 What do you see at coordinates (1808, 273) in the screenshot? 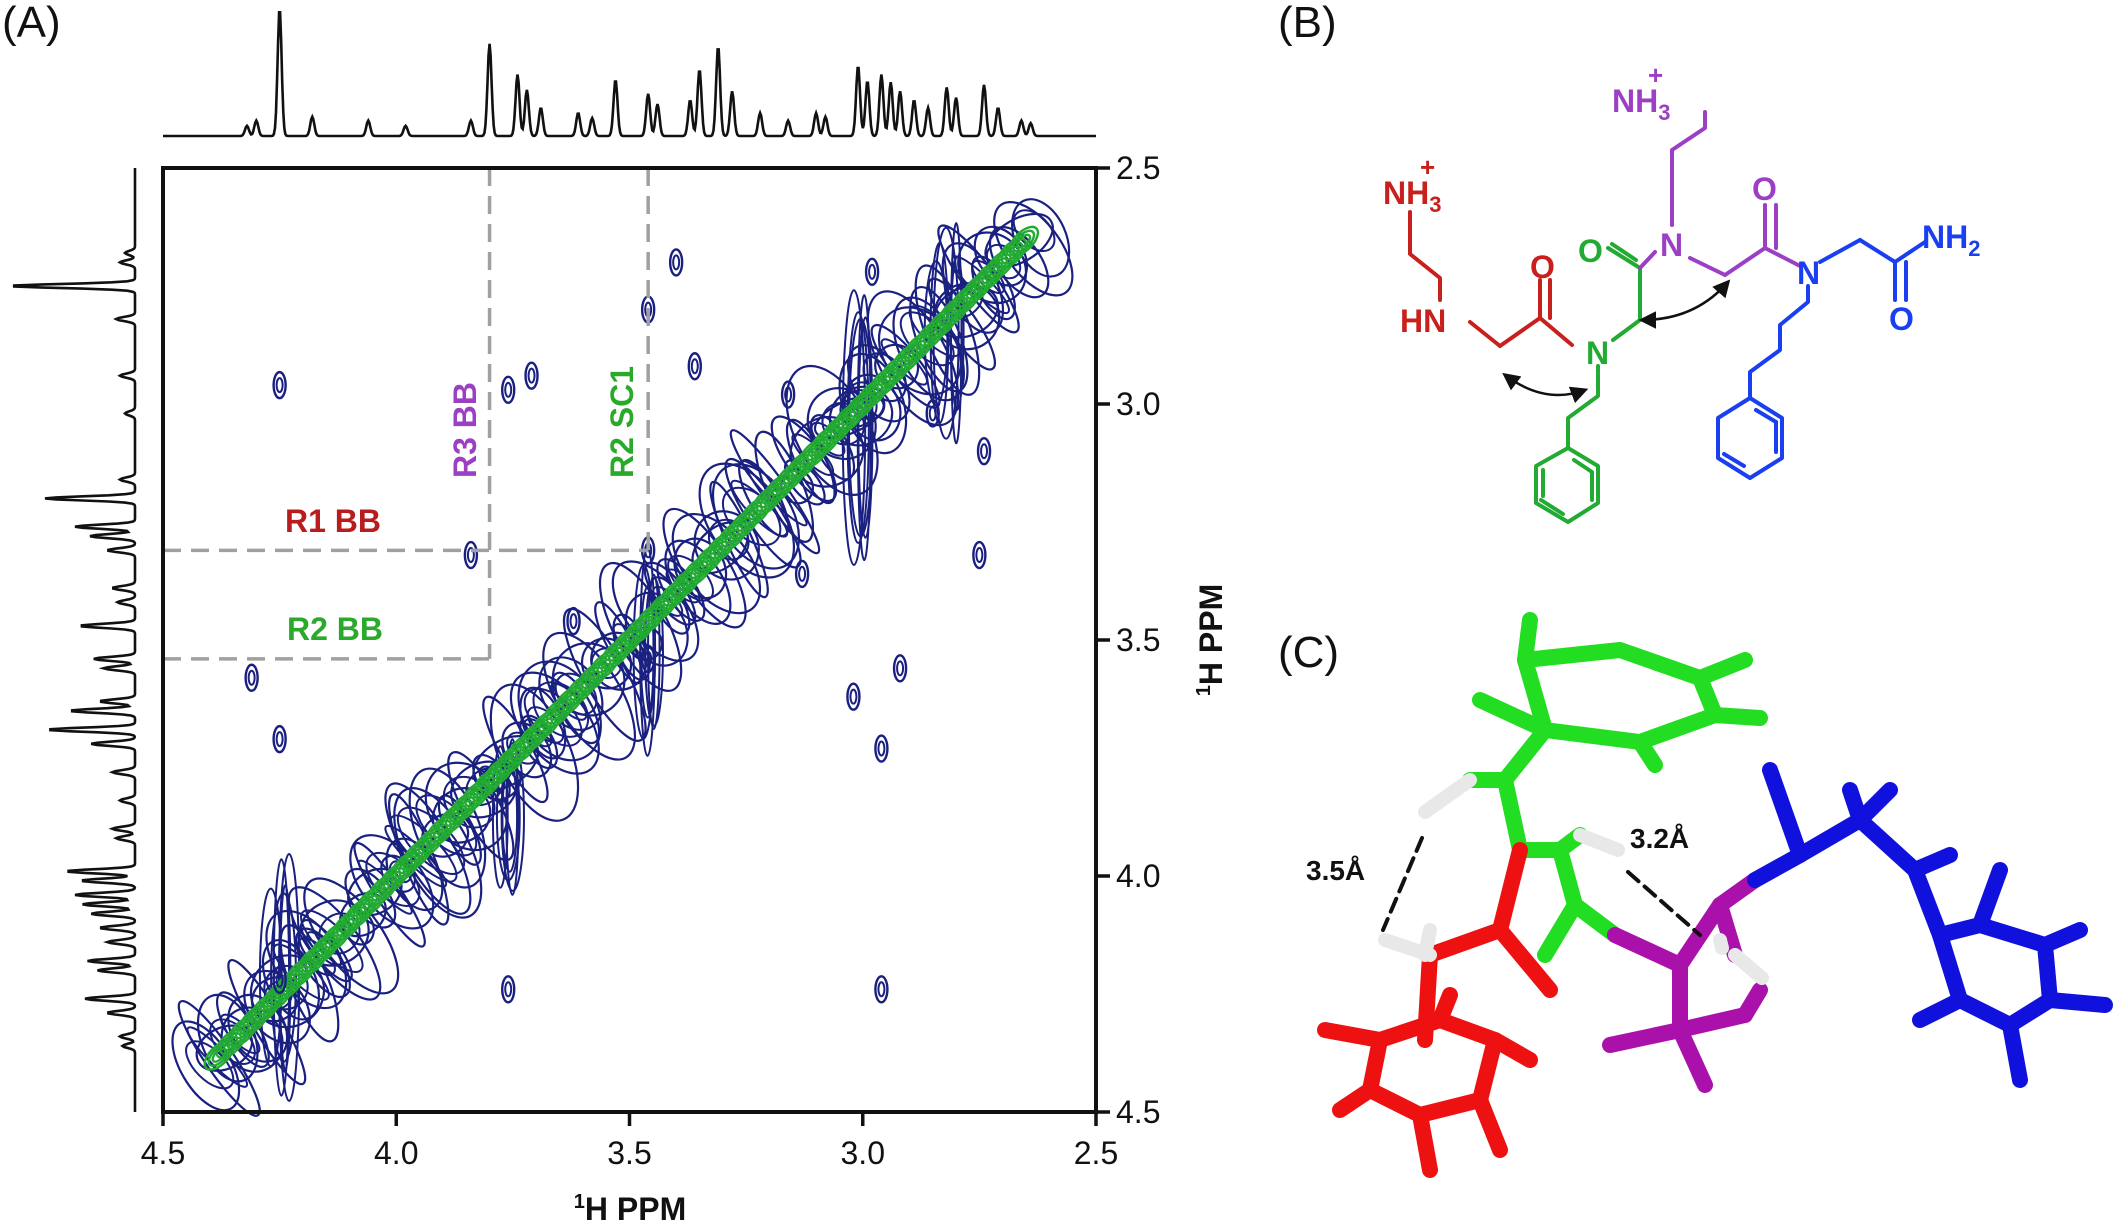
I see `atom-n3: N` at bounding box center [1808, 273].